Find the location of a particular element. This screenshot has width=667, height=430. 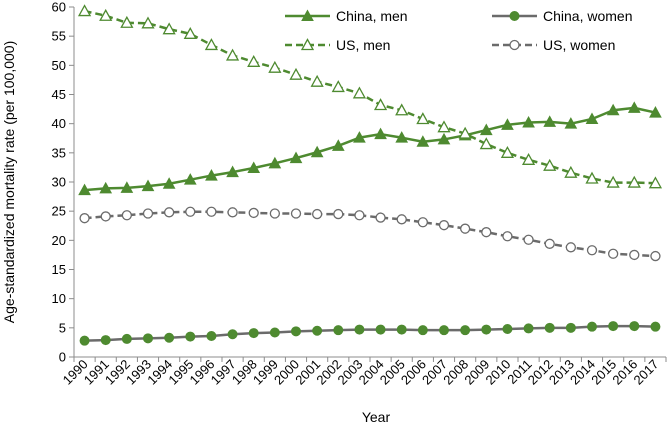

y-tick-label: 50 is located at coordinates (59, 65).